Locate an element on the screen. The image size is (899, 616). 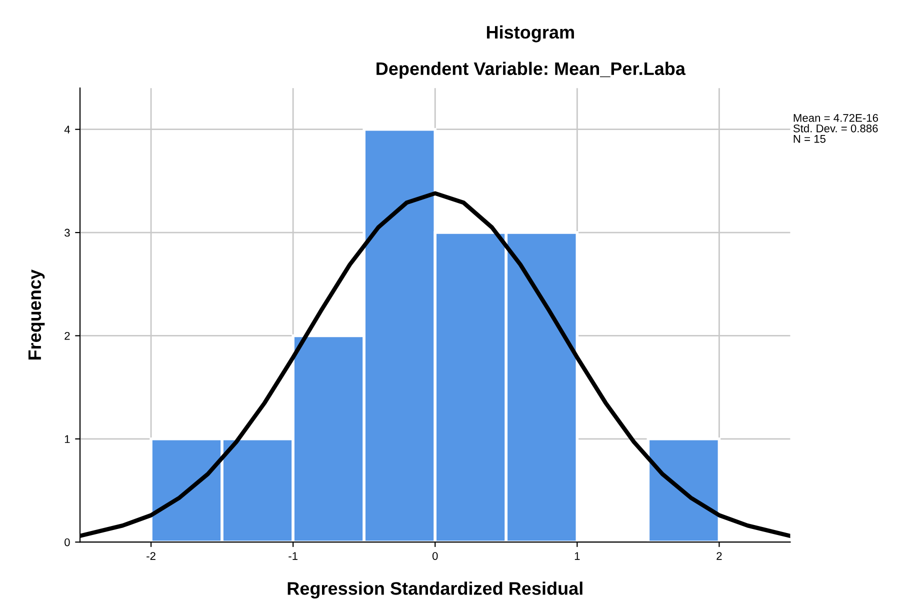
x-tick-label: 2 is located at coordinates (719, 556).